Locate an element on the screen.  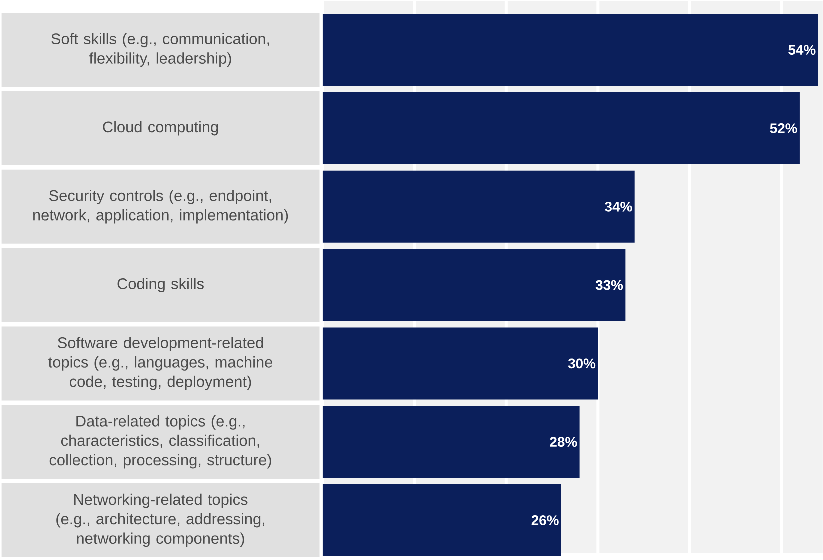
data-label: 33% is located at coordinates (610, 285).